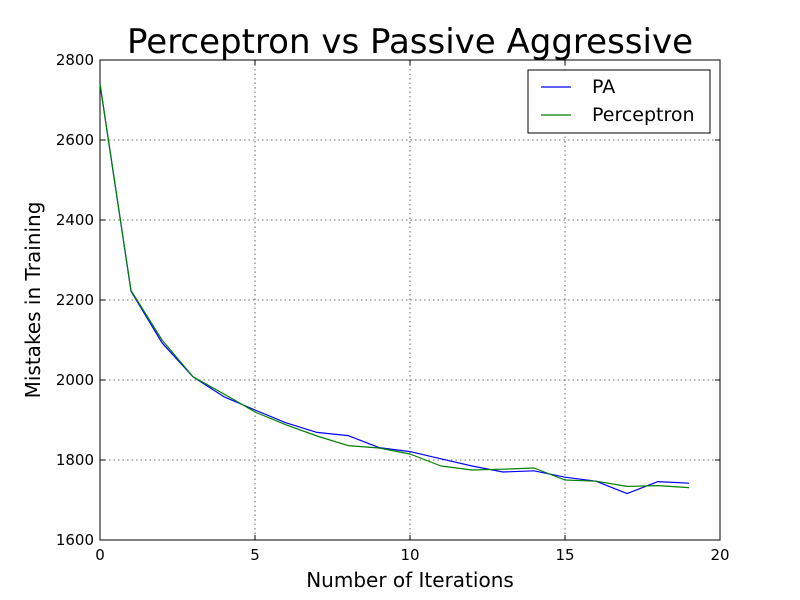 The height and width of the screenshot is (600, 800). I want to click on x-tick-label: 15, so click(564, 555).